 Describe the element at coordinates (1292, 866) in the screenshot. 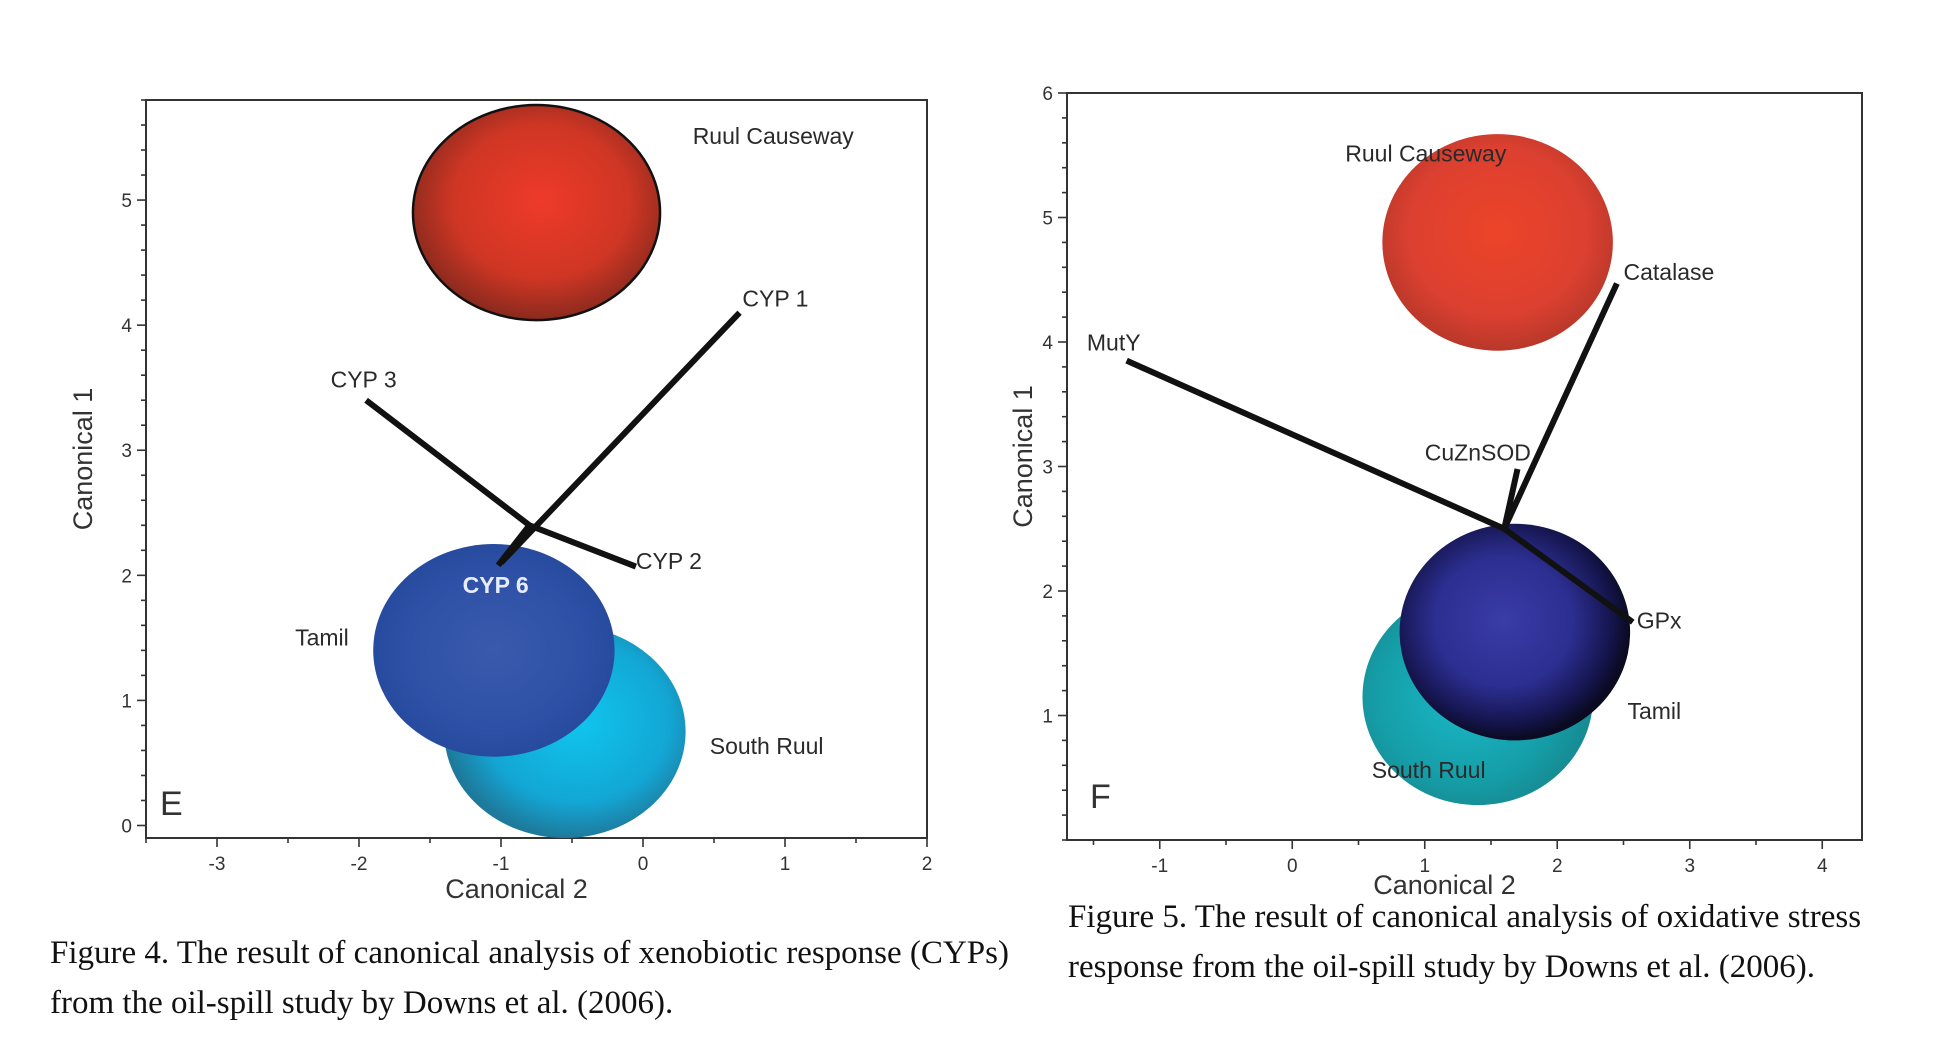

I see `panel-f-x-tick-label: 0` at that location.